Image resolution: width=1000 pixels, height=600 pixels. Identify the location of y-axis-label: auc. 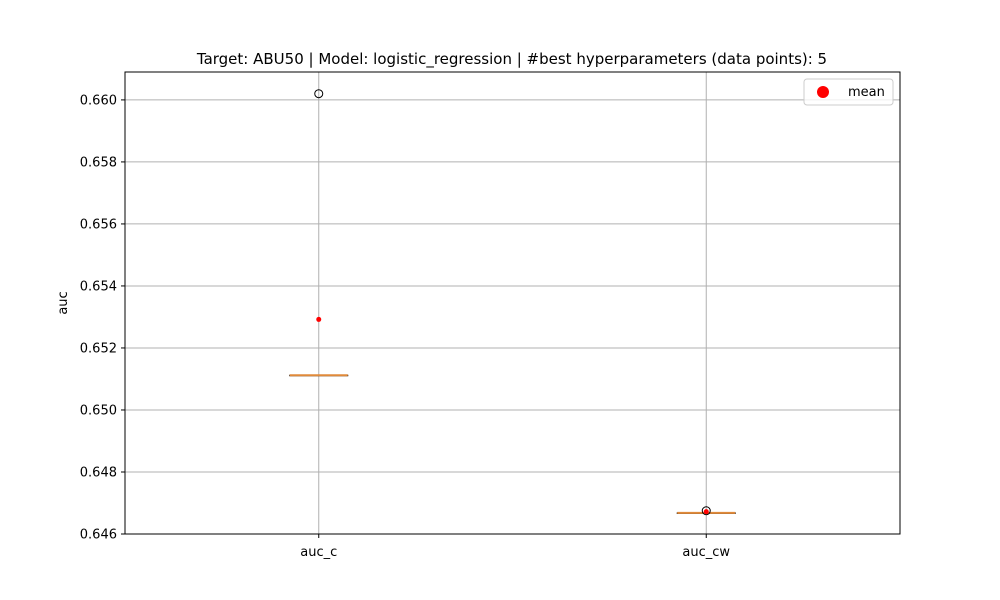
(63, 302).